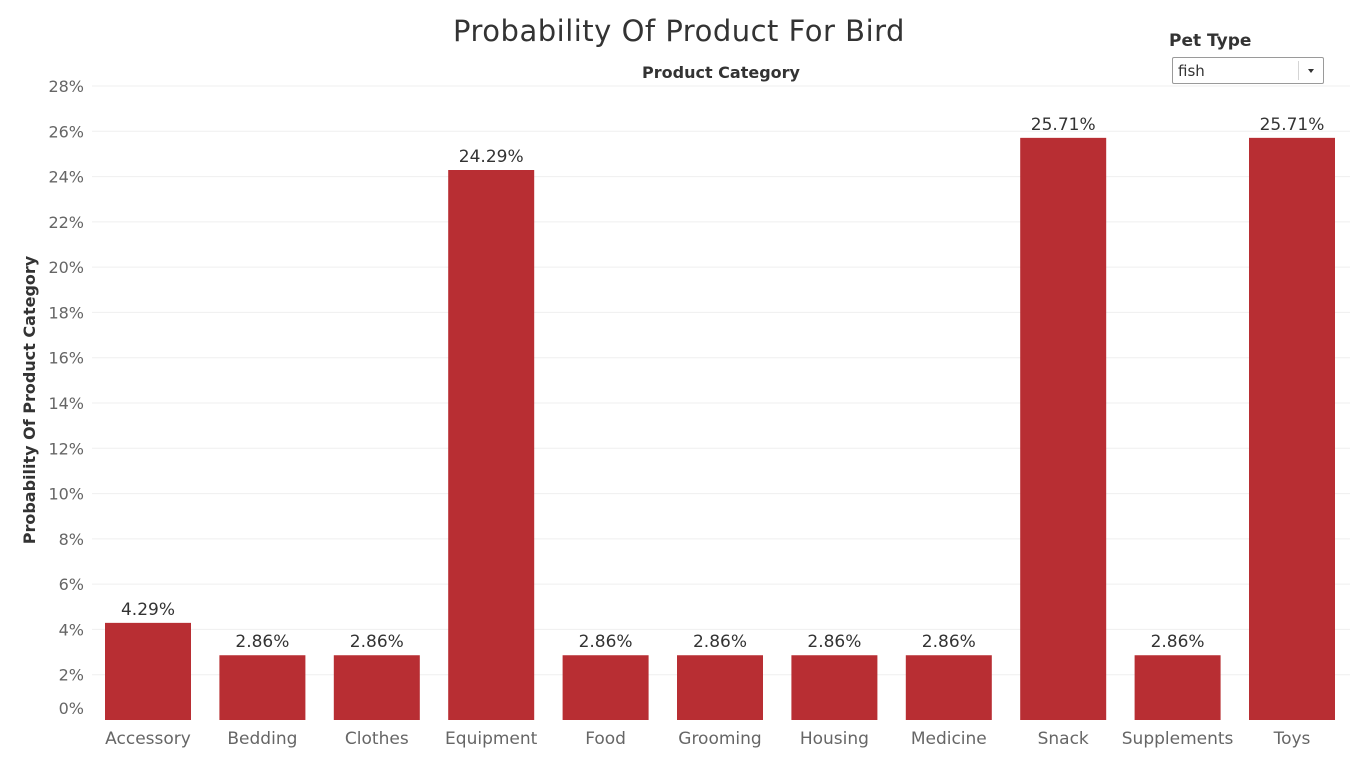 The height and width of the screenshot is (760, 1354). Describe the element at coordinates (1311, 71) in the screenshot. I see `chevron-down-icon` at that location.